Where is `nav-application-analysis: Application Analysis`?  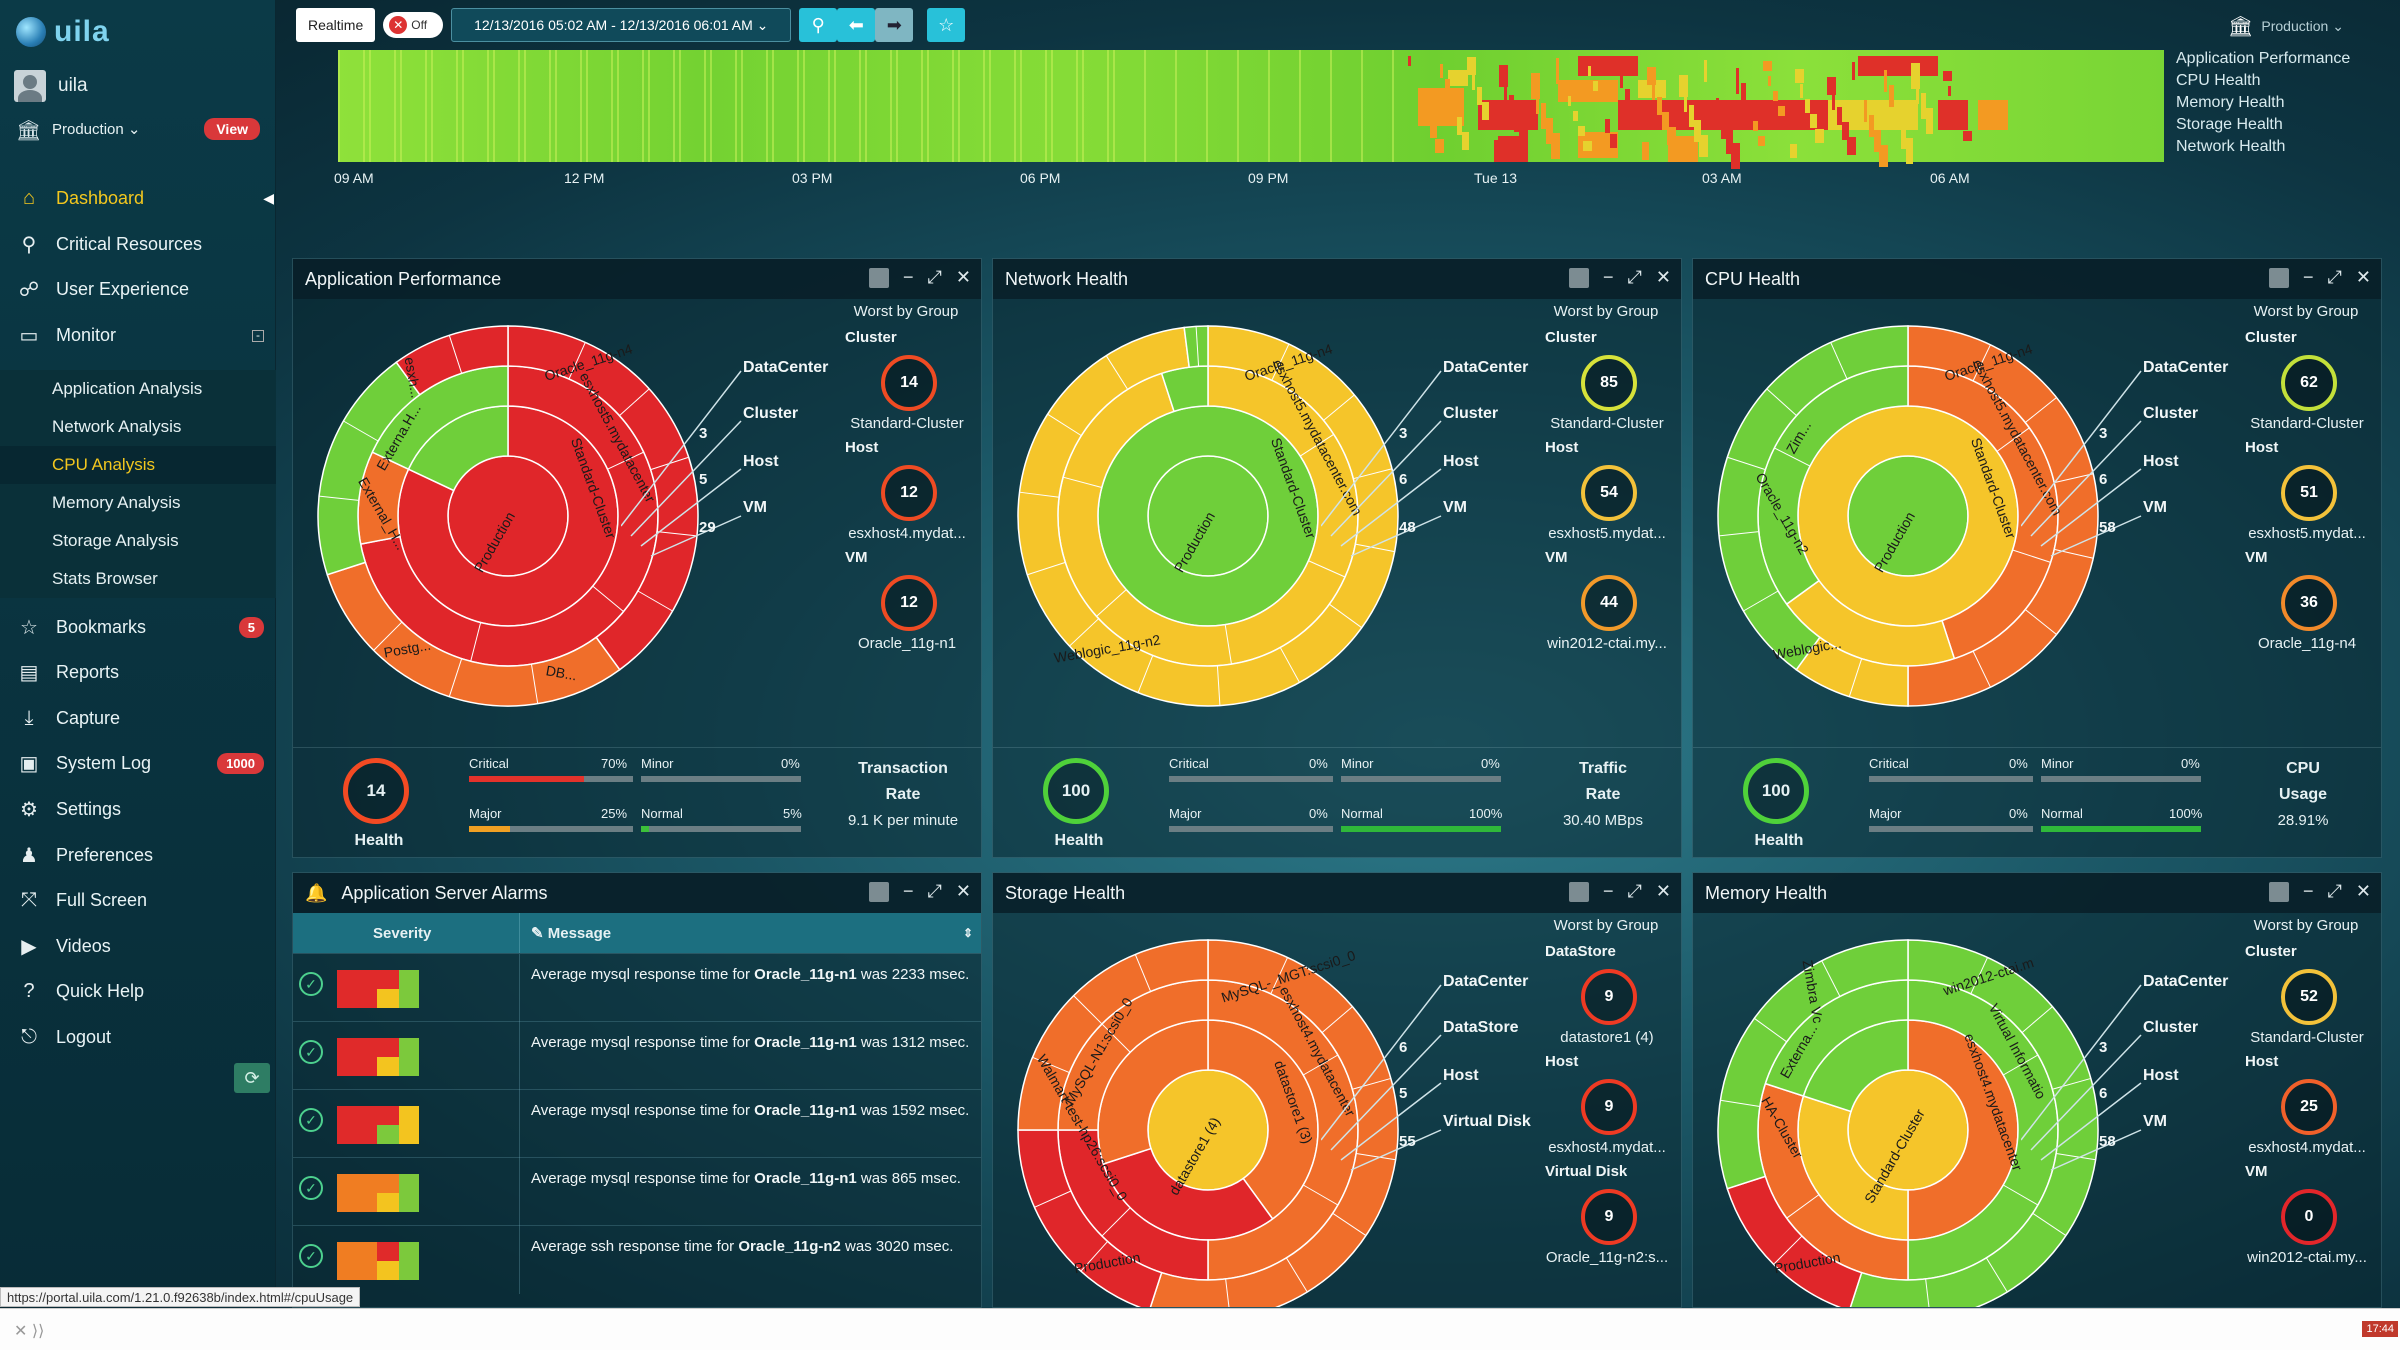
nav-application-analysis: Application Analysis is located at coordinates (138, 389).